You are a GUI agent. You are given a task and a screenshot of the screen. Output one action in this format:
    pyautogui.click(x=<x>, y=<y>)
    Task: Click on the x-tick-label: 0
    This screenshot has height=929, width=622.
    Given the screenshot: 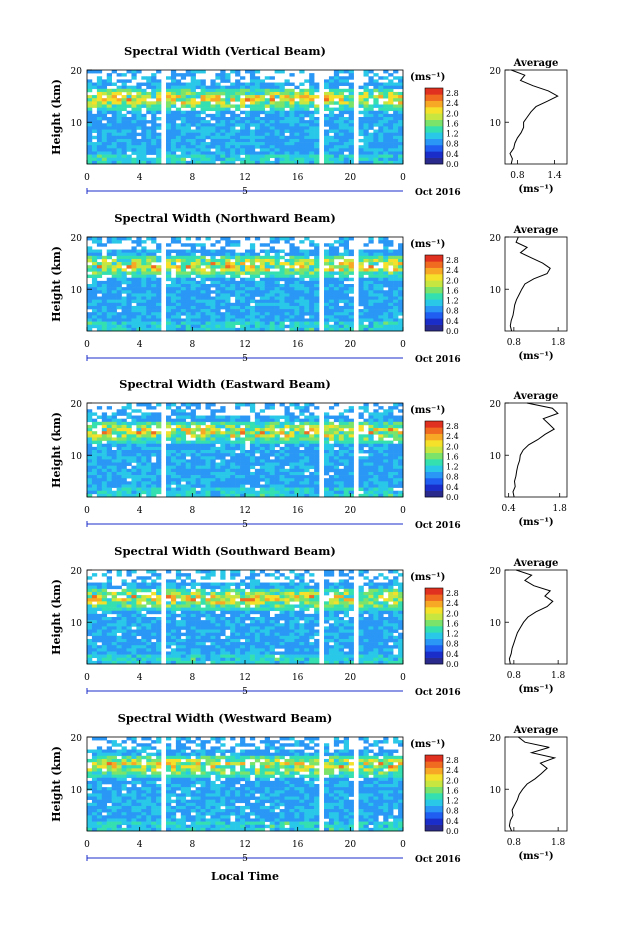 What is the action you would take?
    pyautogui.click(x=403, y=511)
    